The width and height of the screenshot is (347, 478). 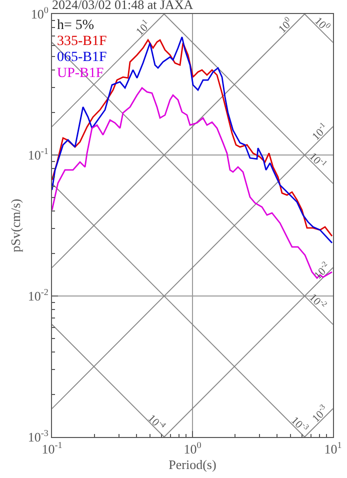 I want to click on y-tick-label: 10$^{0}$, so click(x=39, y=13).